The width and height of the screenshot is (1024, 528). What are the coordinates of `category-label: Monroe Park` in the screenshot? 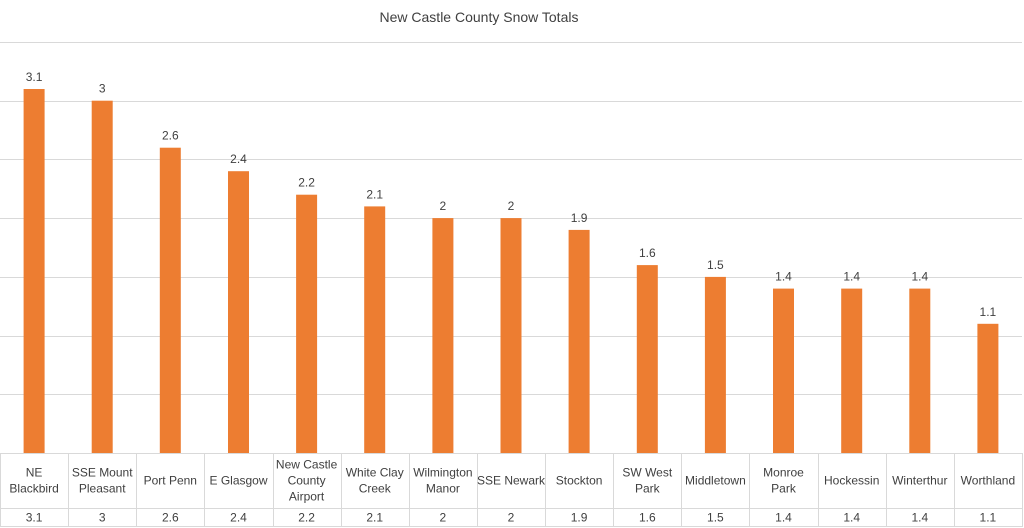 It's located at (783, 481).